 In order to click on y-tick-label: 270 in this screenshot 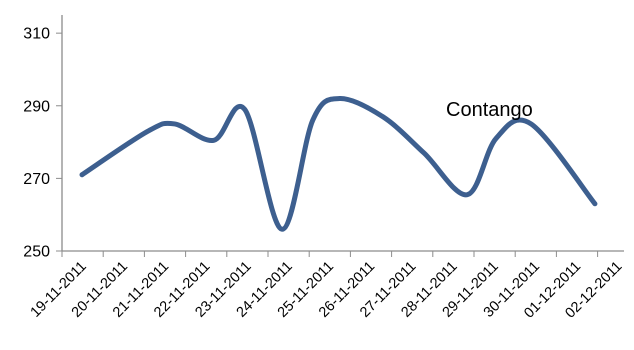, I will do `click(36, 179)`.